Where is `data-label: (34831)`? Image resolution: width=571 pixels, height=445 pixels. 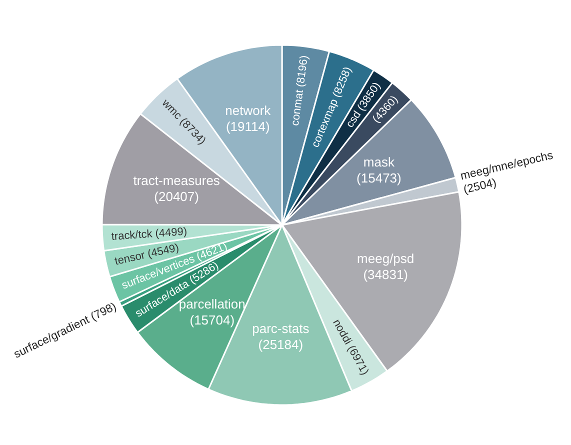 data-label: (34831) is located at coordinates (385, 274).